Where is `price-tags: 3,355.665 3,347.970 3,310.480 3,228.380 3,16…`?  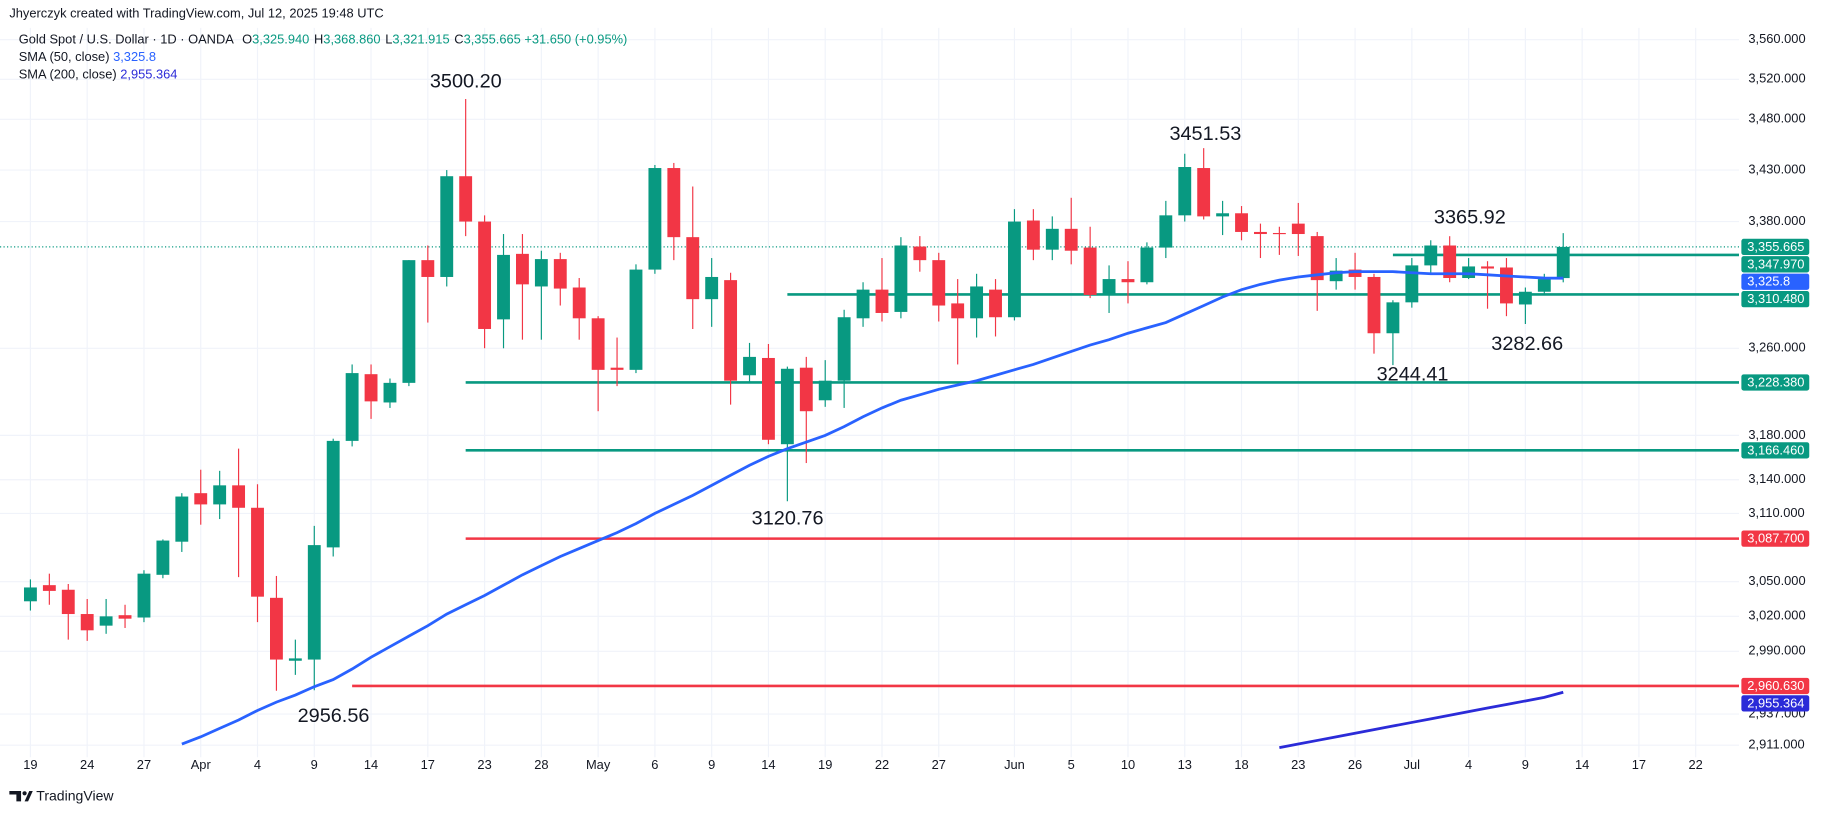 price-tags: 3,355.665 3,347.970 3,310.480 3,228.380 3,16… is located at coordinates (1775, 475).